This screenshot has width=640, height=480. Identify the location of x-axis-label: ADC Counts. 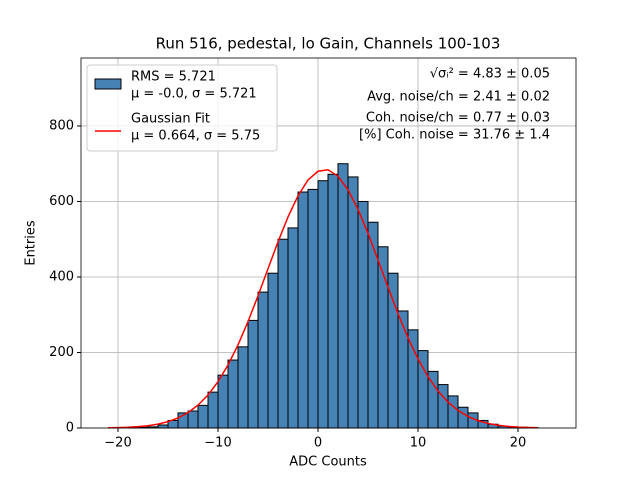
(328, 462).